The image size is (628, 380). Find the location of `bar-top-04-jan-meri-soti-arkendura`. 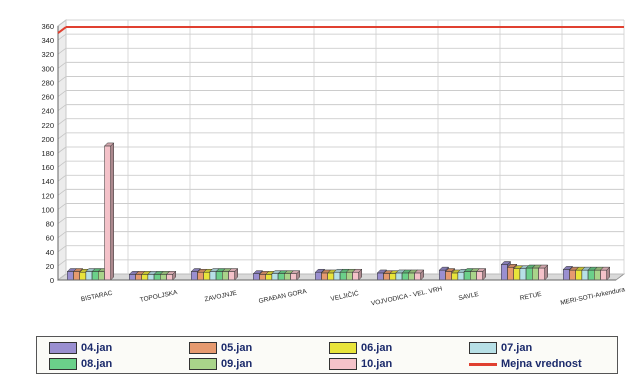

bar-top-04-jan-meri-soti-arkendura is located at coordinates (568, 268).